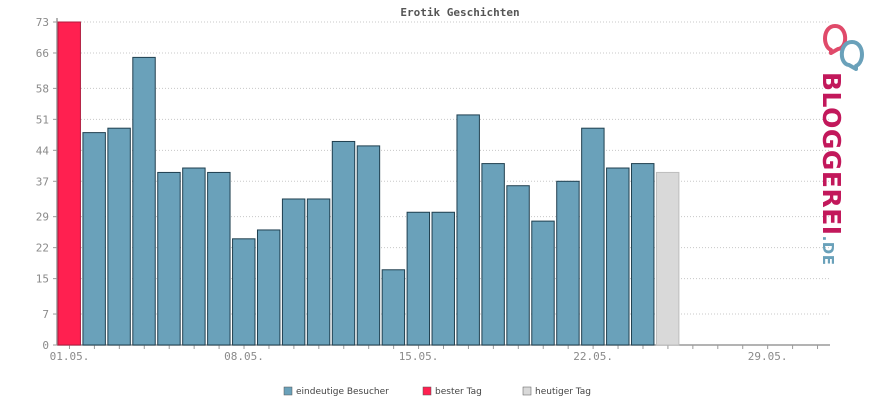 This screenshot has width=870, height=400. What do you see at coordinates (527, 391) in the screenshot?
I see `legend-swatch-today` at bounding box center [527, 391].